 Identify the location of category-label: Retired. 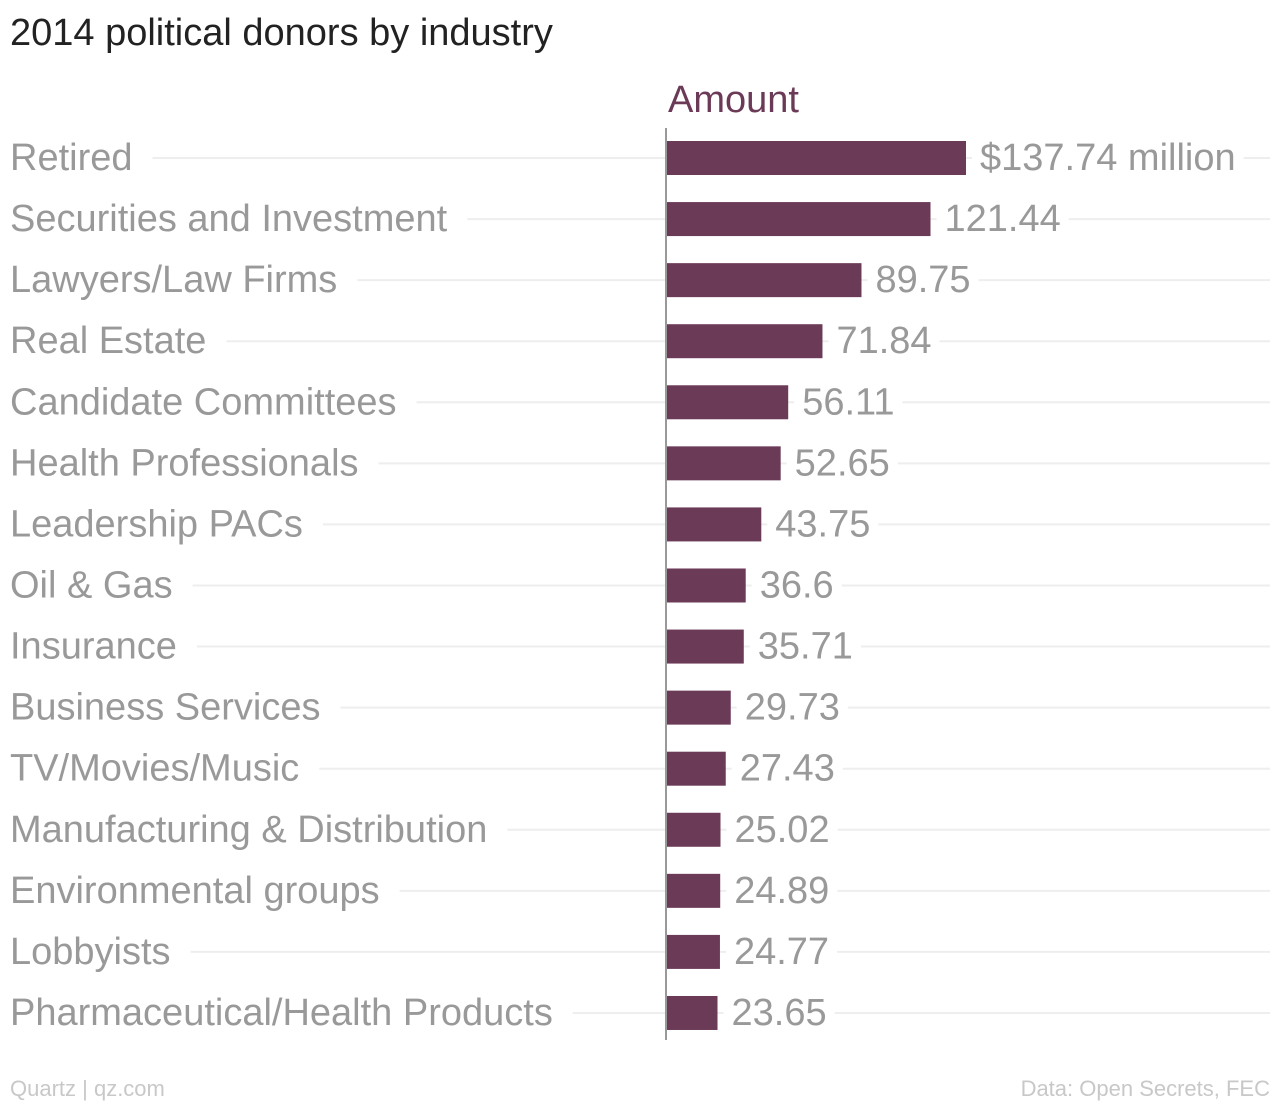
(71, 158).